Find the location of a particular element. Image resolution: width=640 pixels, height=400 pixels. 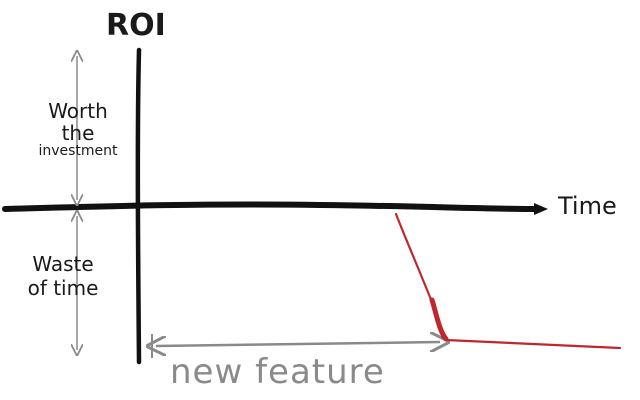

time-axis-arrowhead is located at coordinates (541, 209).